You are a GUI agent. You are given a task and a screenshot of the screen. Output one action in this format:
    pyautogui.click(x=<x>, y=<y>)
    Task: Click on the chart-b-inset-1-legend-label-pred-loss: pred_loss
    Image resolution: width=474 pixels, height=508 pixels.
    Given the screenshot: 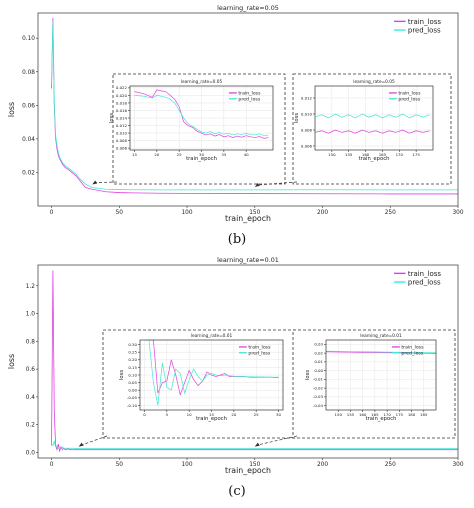 What is the action you would take?
    pyautogui.click(x=249, y=99)
    